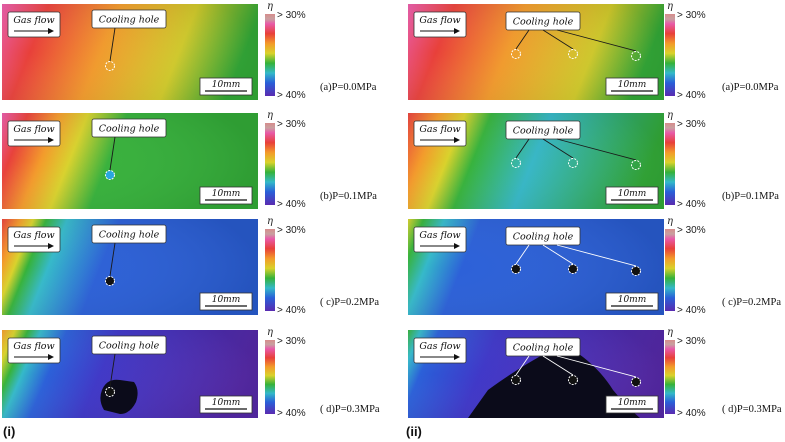  Describe the element at coordinates (9, 431) in the screenshot. I see `group-label: (i)` at that location.